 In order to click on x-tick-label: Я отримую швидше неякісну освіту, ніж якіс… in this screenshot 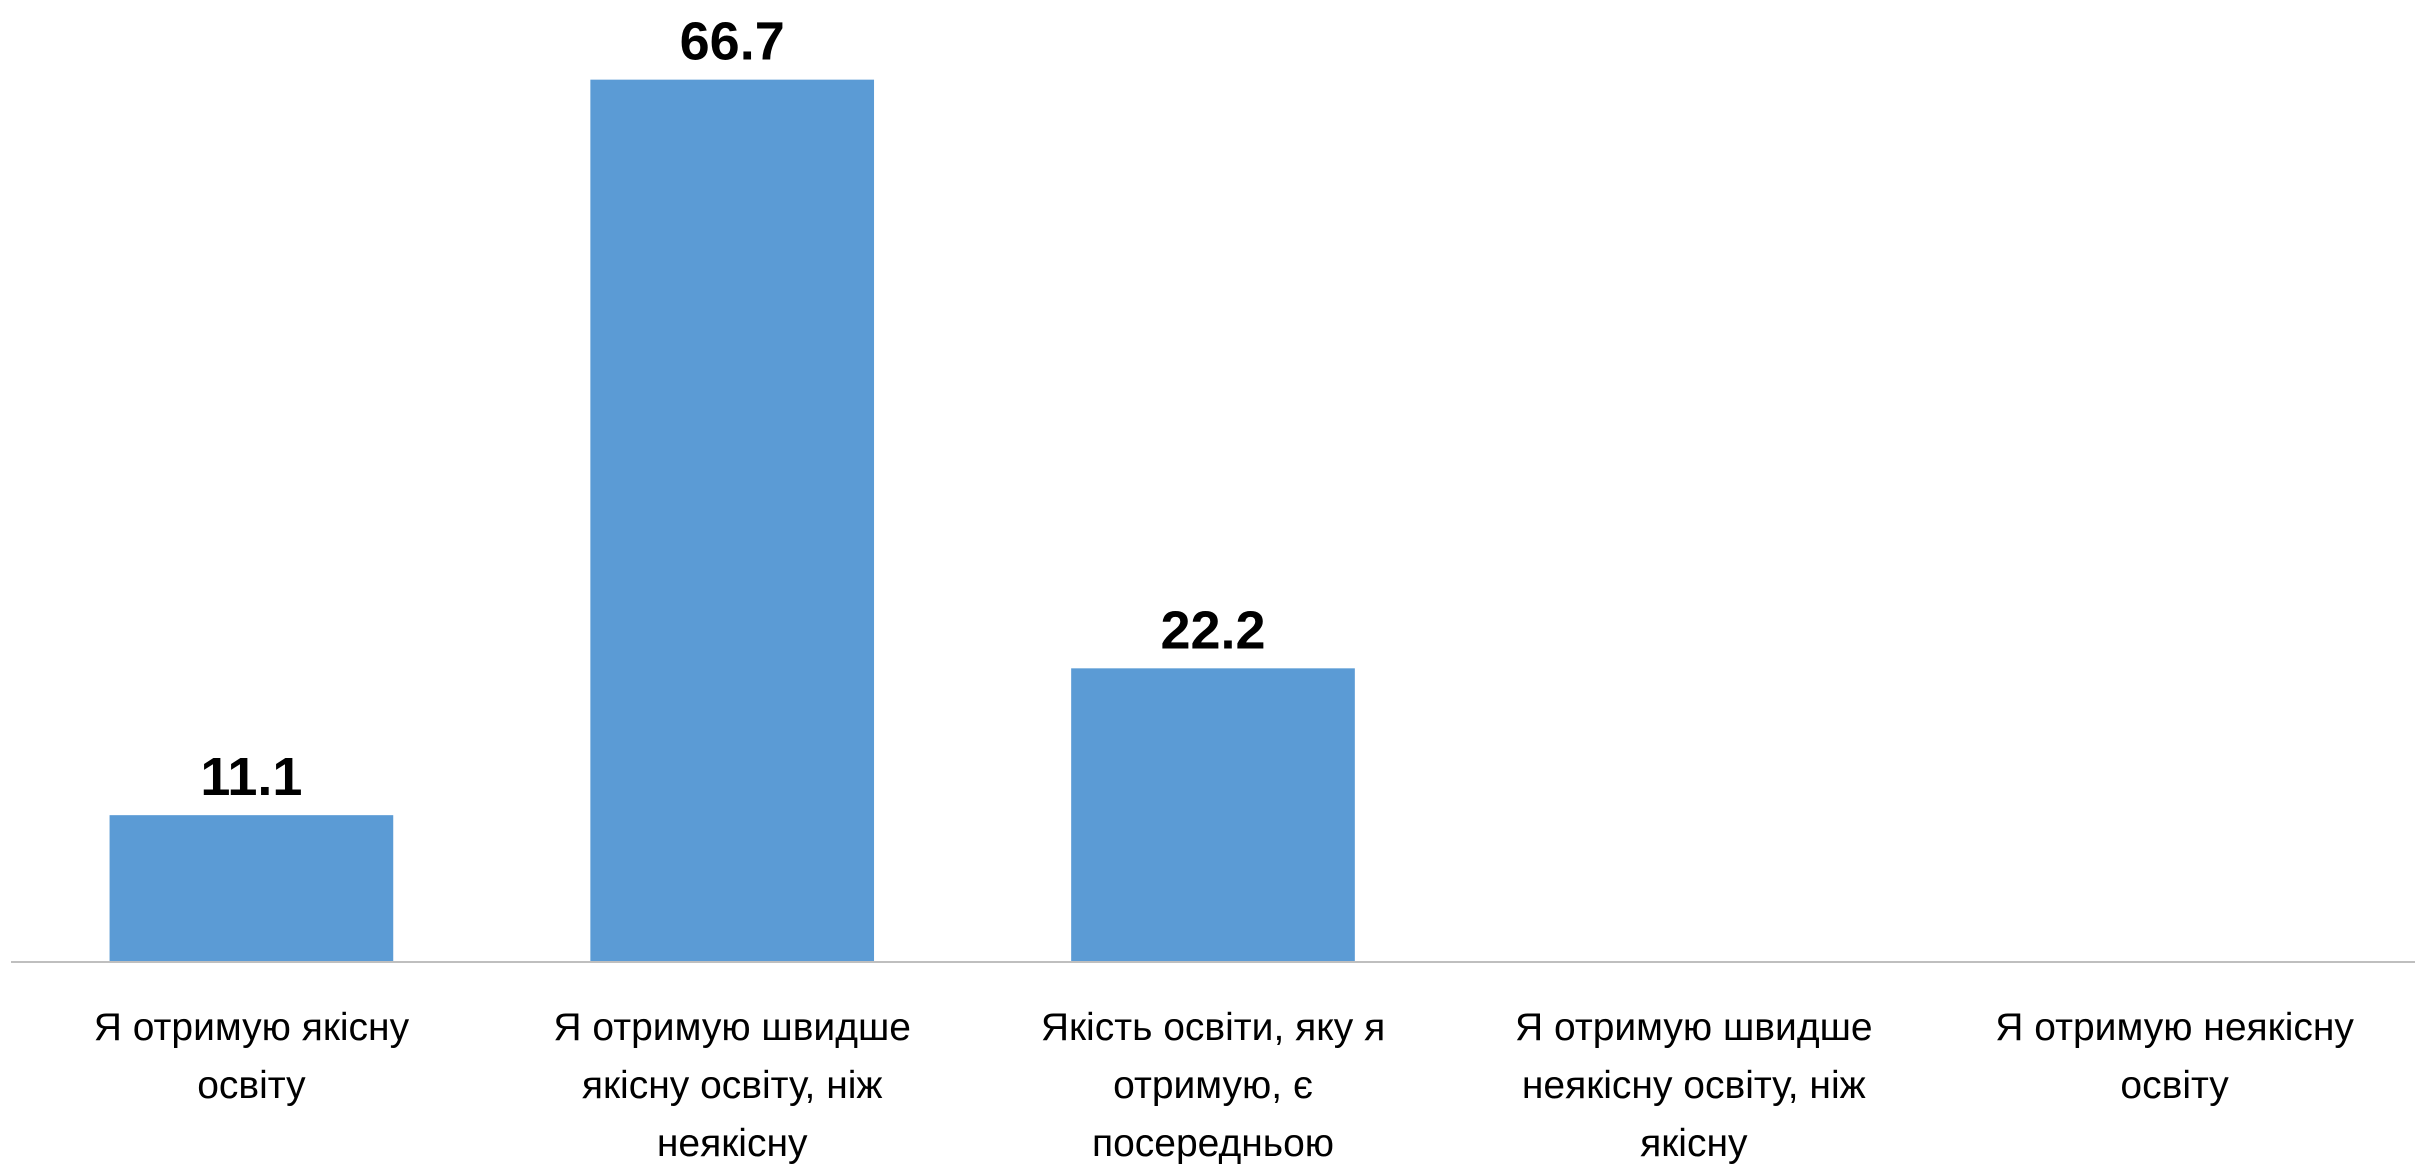, I will do `click(1694, 1085)`.